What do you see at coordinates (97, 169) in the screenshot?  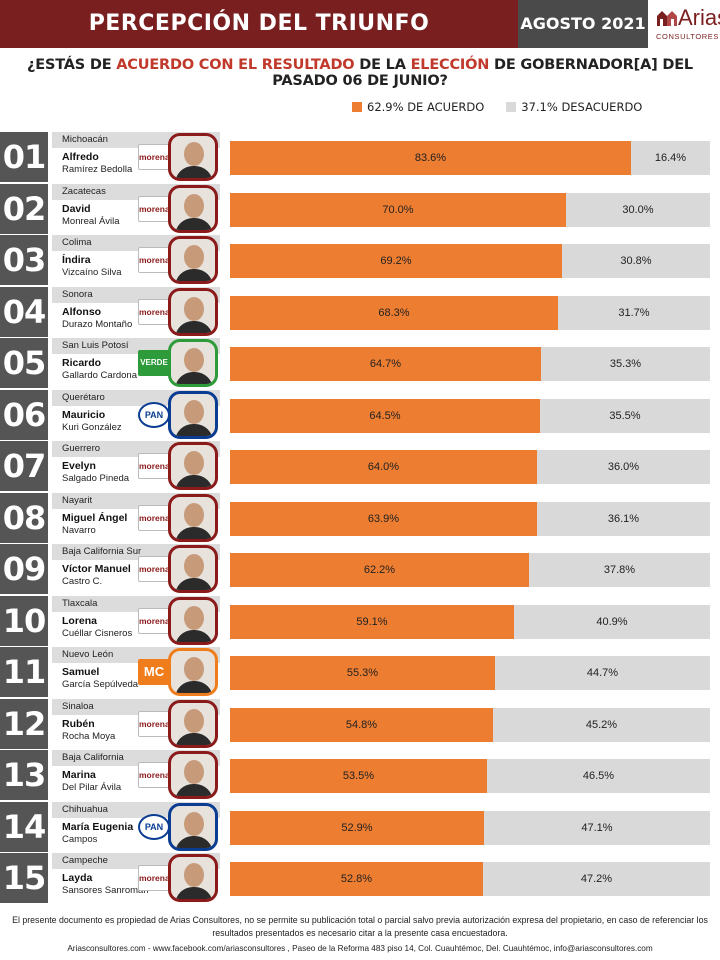 I see `candidate-last-name: Ramírez Bedolla` at bounding box center [97, 169].